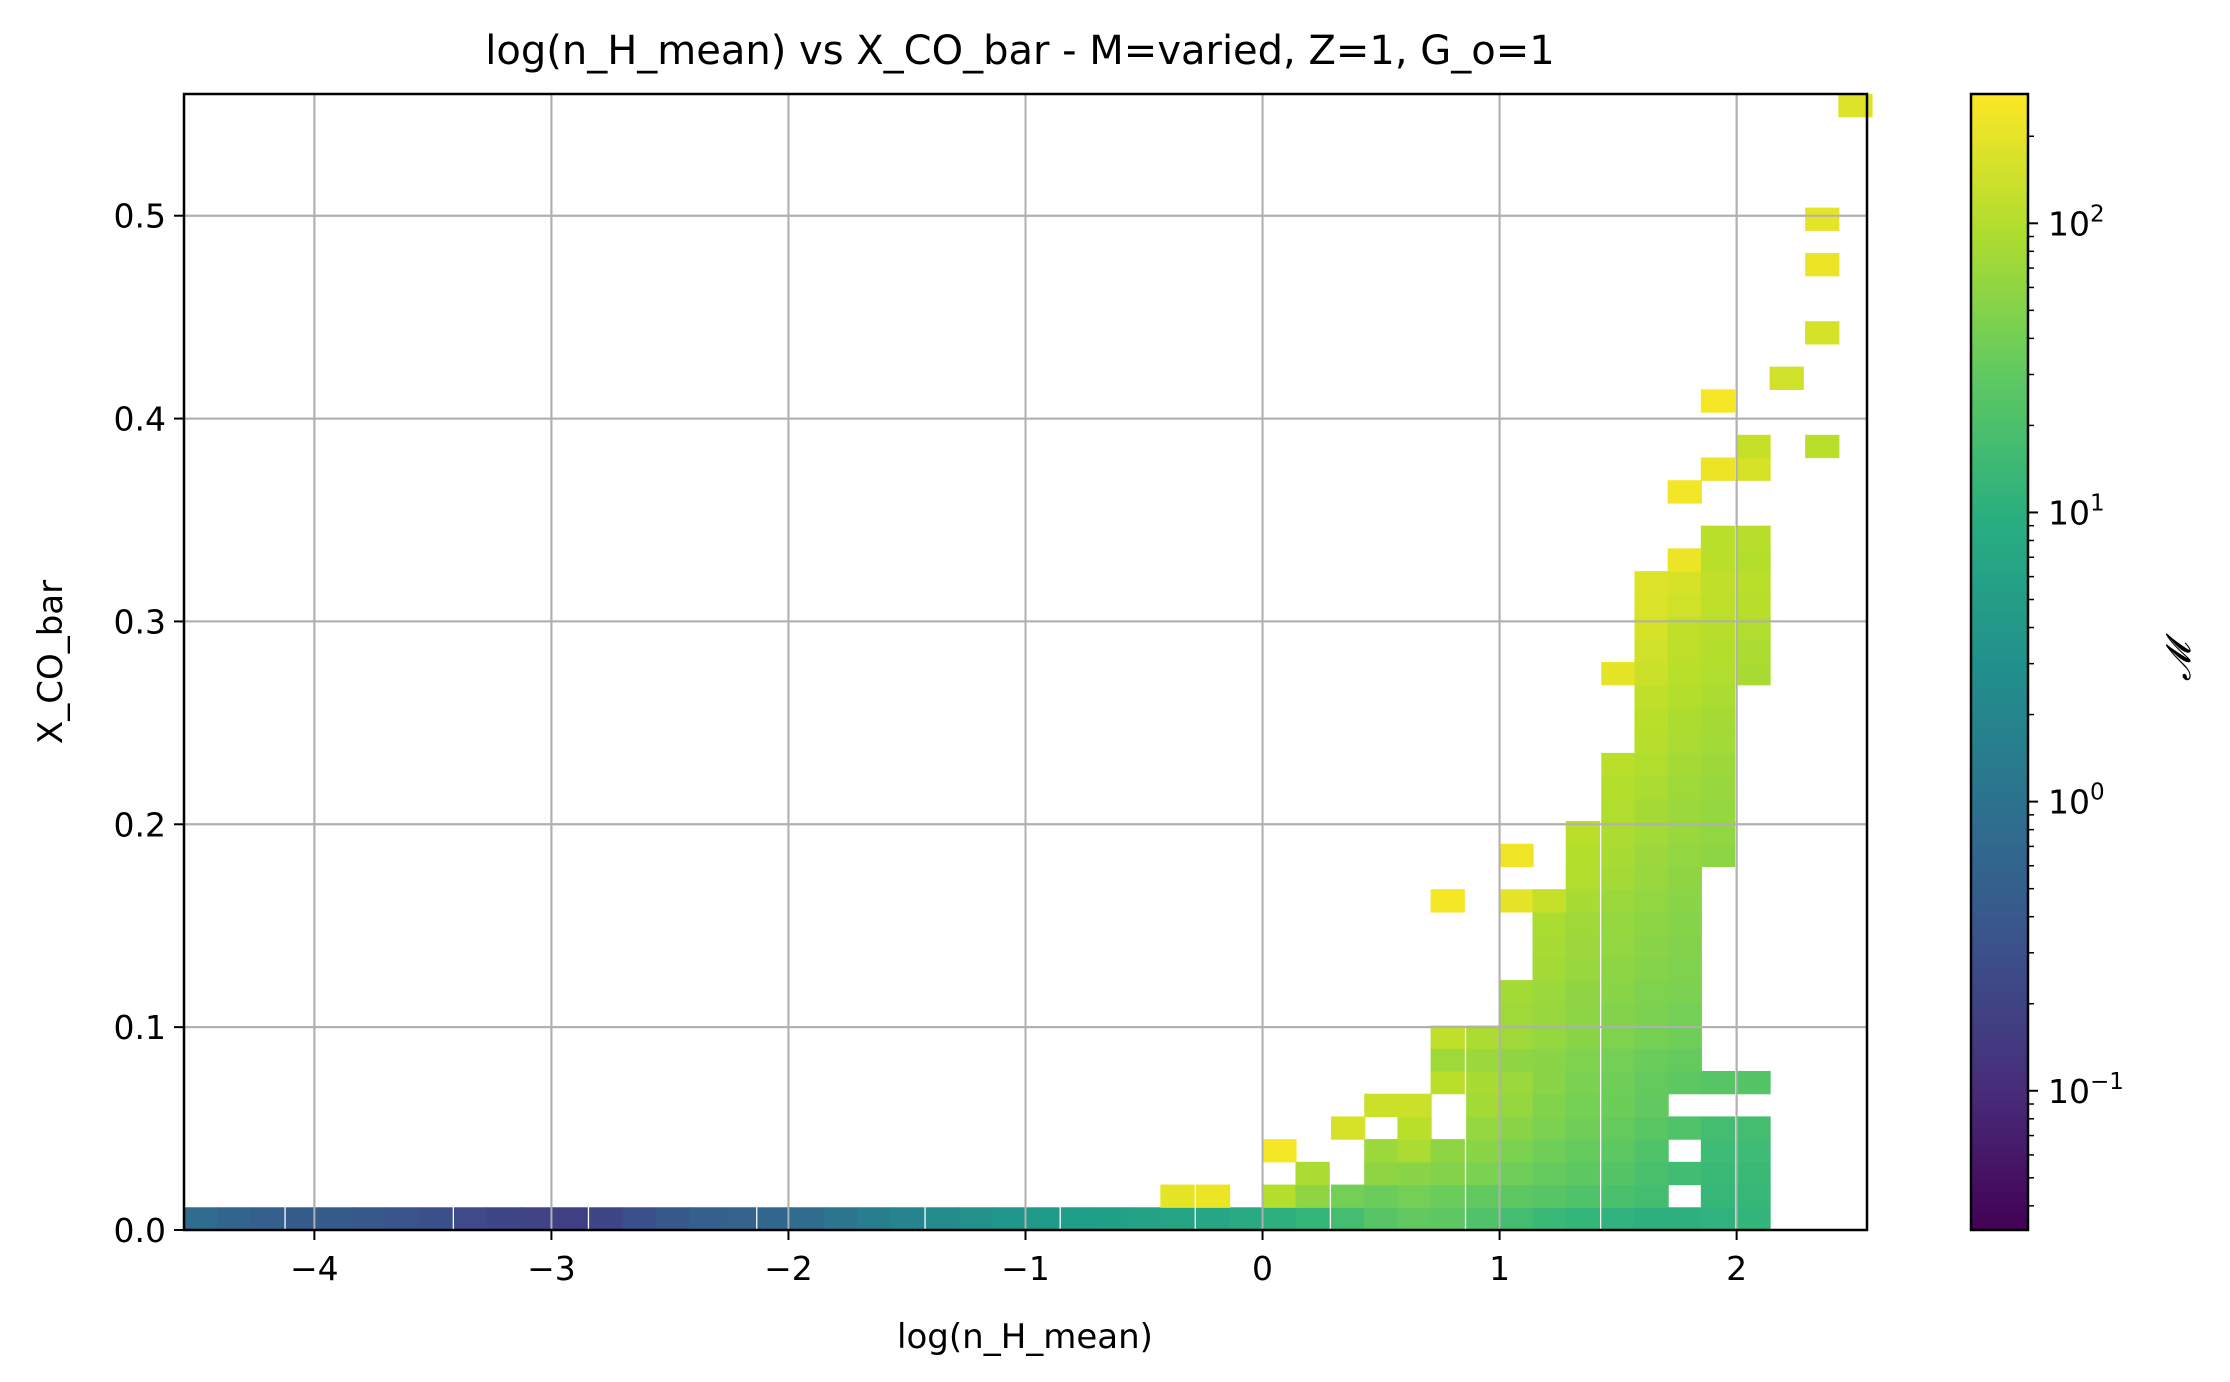 The height and width of the screenshot is (1382, 2230). Describe the element at coordinates (551, 1268) in the screenshot. I see `x-tick-label: −3` at that location.